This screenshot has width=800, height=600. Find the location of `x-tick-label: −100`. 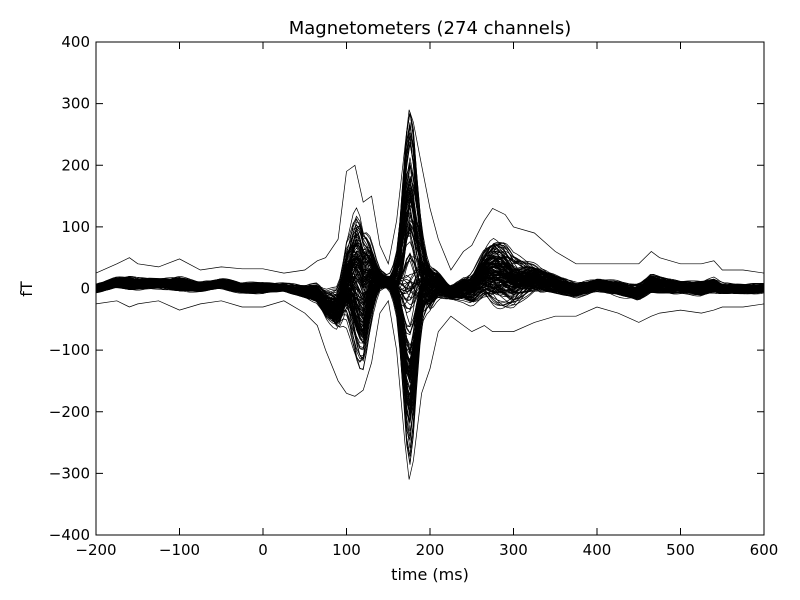

x-tick-label: −100 is located at coordinates (179, 550).